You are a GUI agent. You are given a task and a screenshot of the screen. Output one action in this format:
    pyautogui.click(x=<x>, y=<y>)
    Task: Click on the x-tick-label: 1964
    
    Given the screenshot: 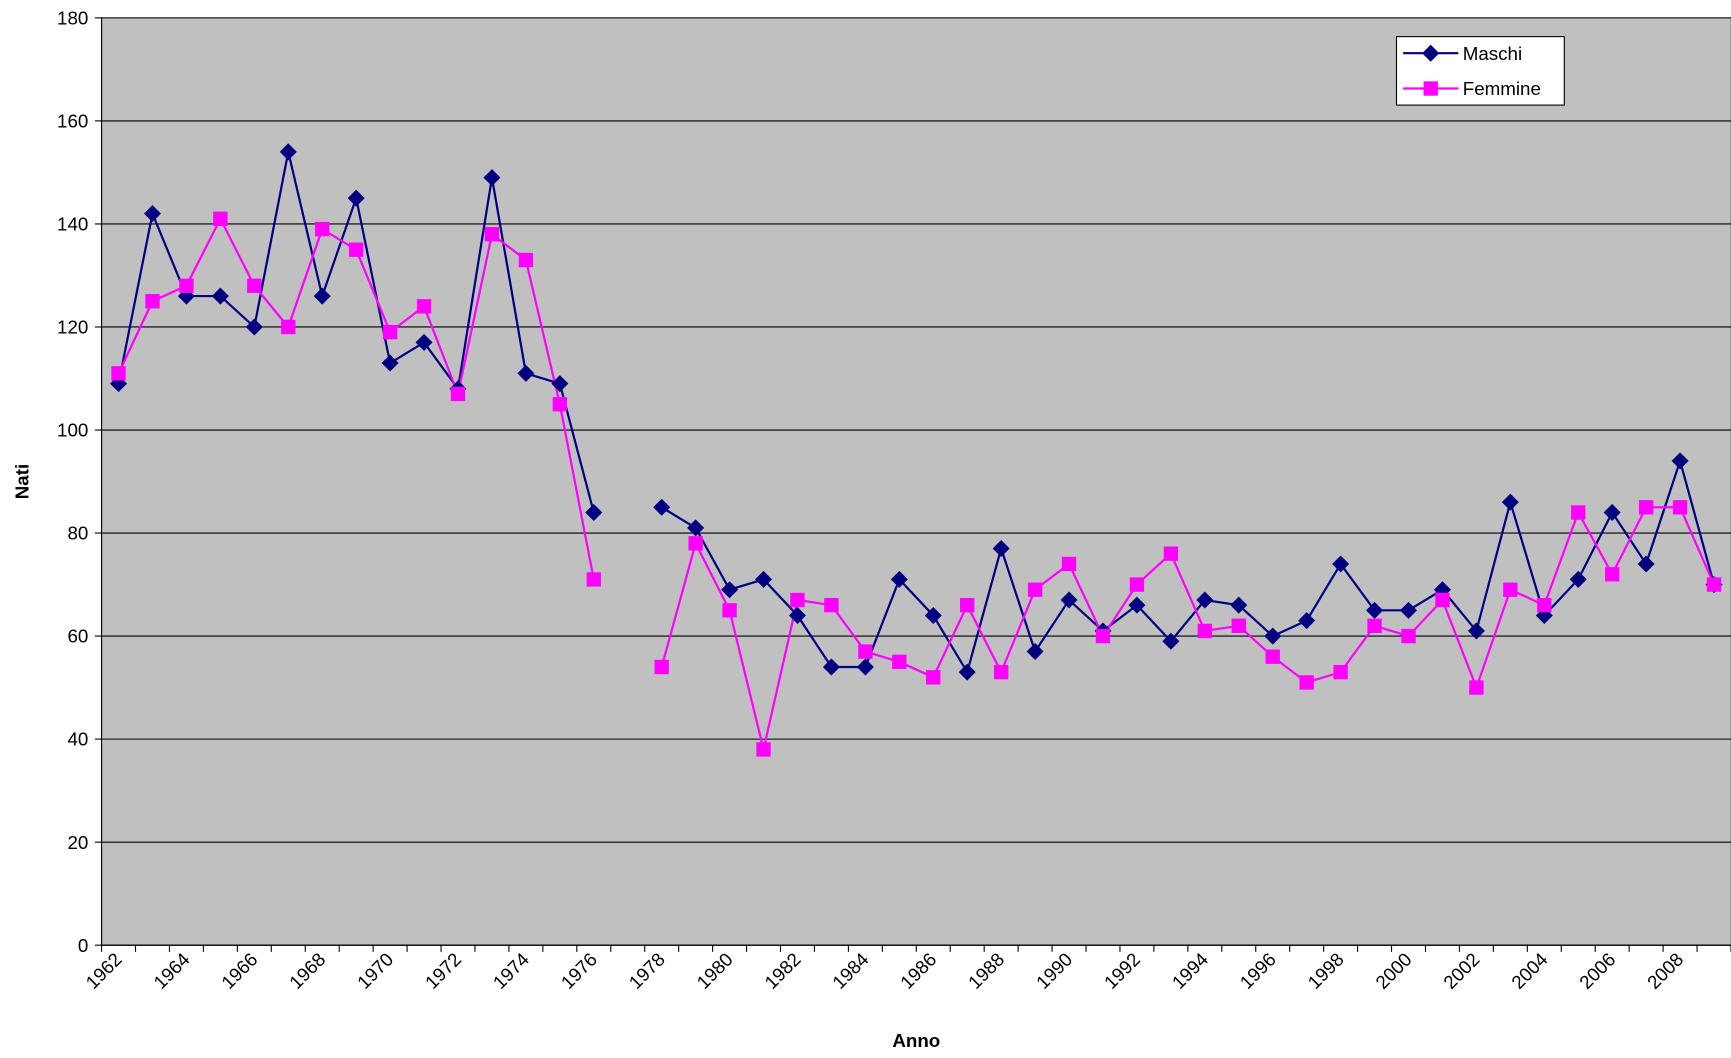 What is the action you would take?
    pyautogui.click(x=171, y=971)
    